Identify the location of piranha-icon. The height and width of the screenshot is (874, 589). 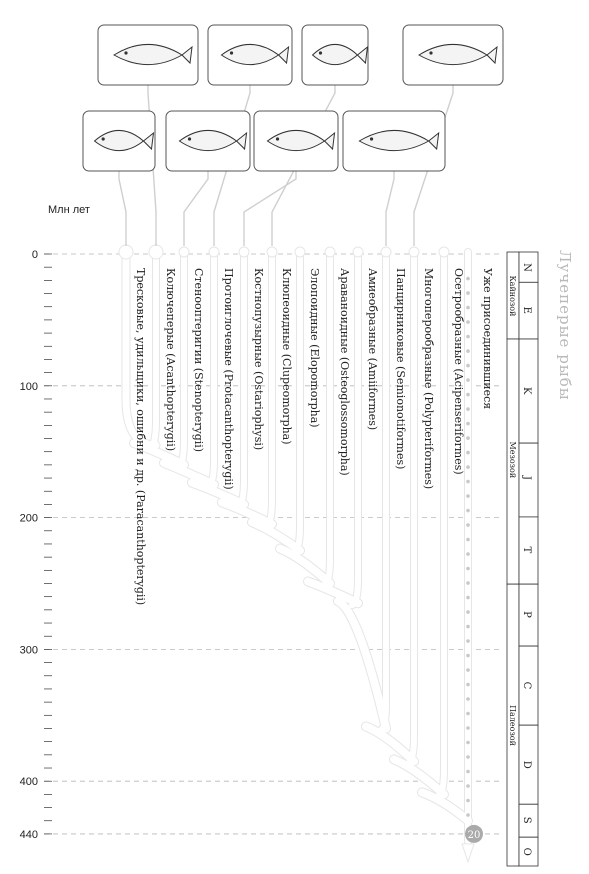
(250, 55).